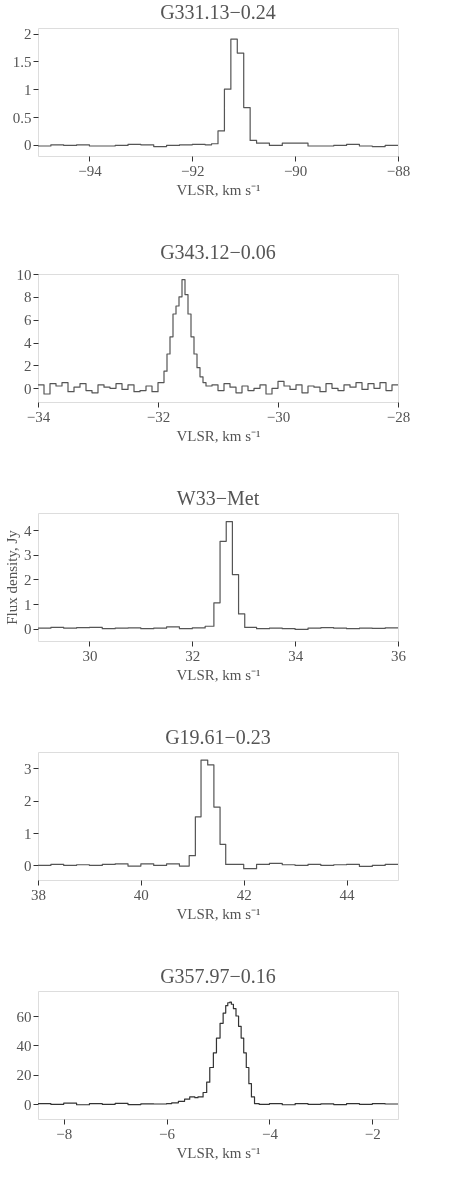  I want to click on y-axis-title: Flux density, Jy, so click(12, 577).